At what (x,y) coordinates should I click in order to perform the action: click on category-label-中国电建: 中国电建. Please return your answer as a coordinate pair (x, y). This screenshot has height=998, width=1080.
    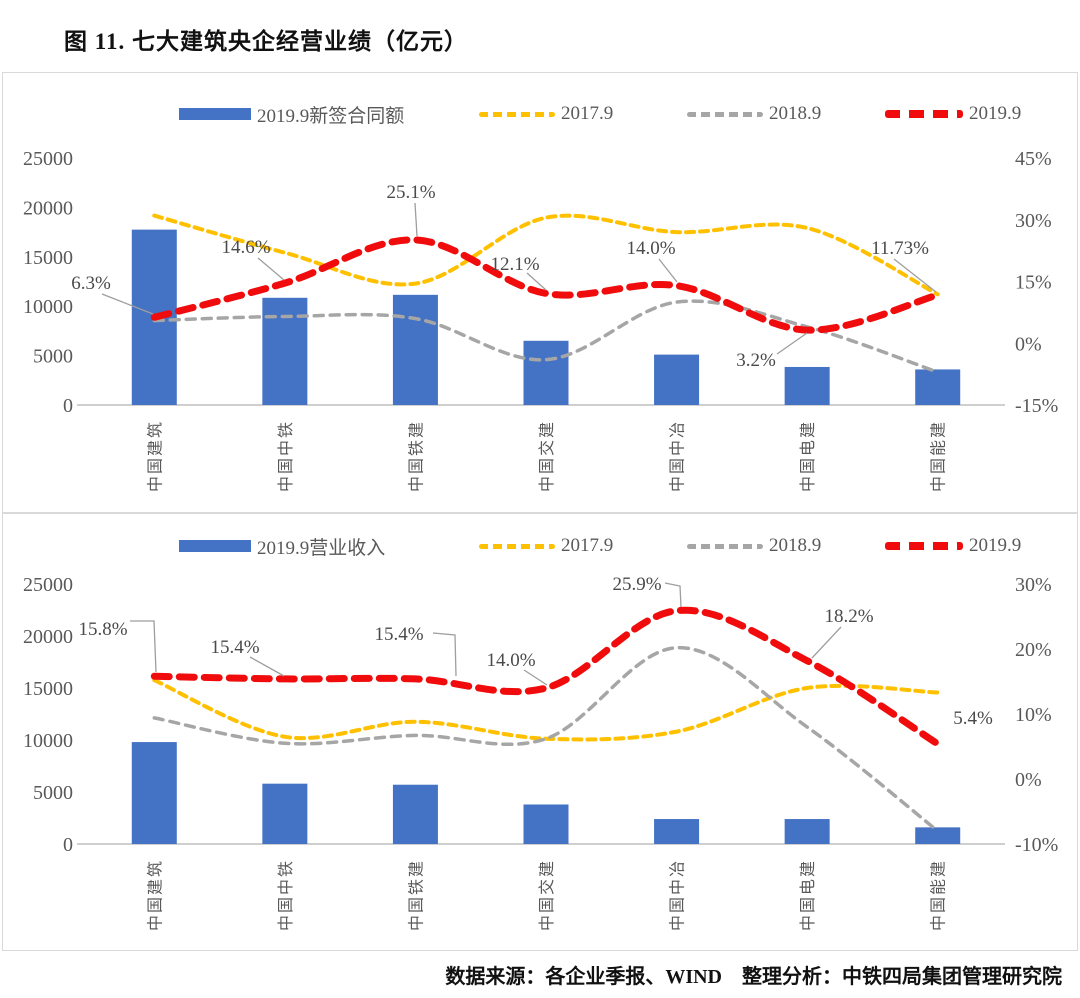
    Looking at the image, I should click on (808, 895).